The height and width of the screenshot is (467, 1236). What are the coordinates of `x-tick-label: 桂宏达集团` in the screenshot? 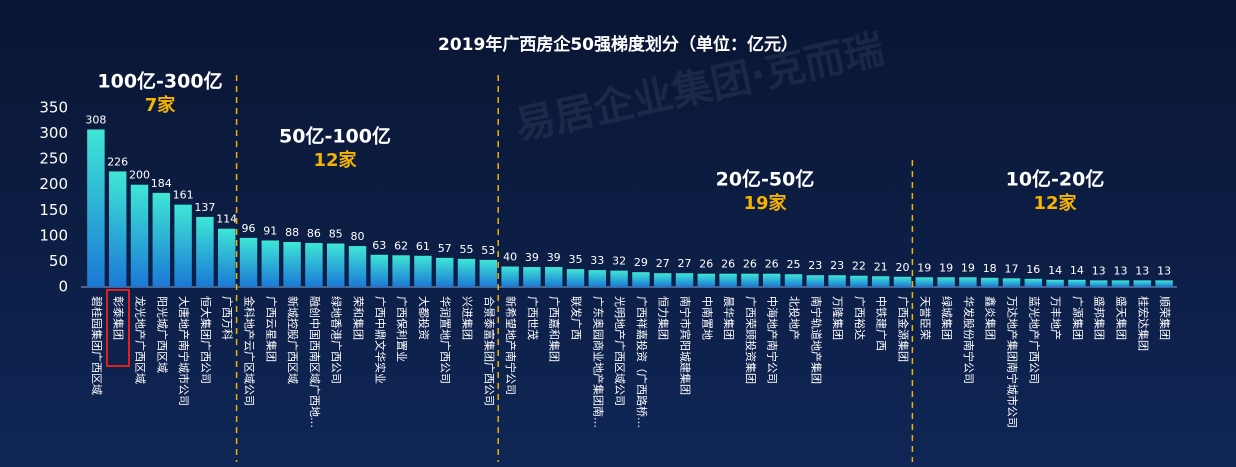 It's located at (1143, 323).